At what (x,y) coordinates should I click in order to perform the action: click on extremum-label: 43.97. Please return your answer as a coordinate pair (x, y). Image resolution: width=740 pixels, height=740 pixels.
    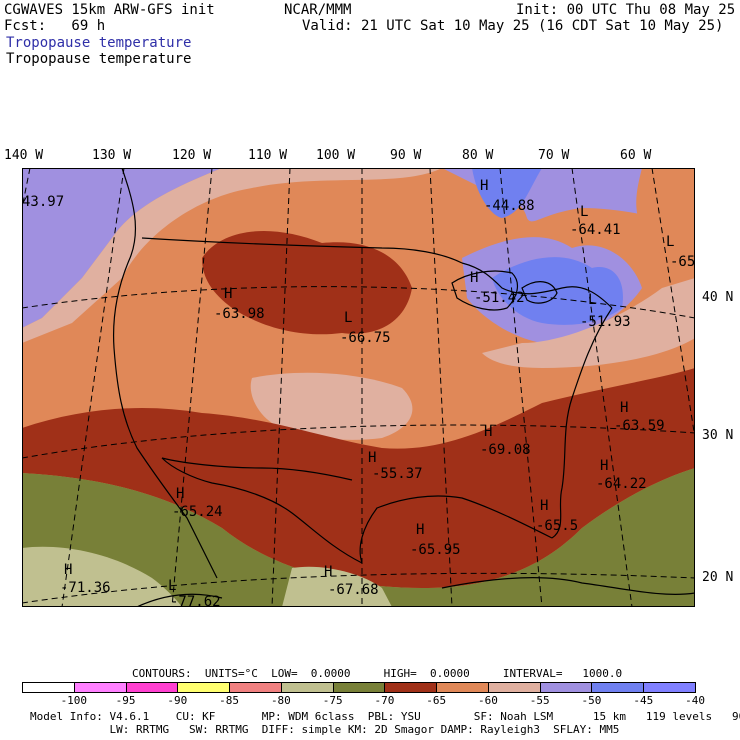
    Looking at the image, I should click on (43, 202).